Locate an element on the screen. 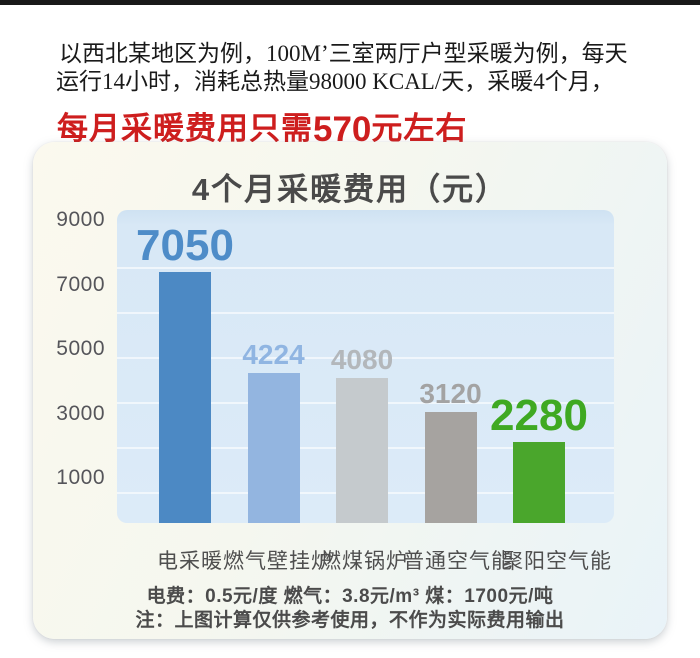 The image size is (700, 658). y-tick-label: 5000 is located at coordinates (80, 348).